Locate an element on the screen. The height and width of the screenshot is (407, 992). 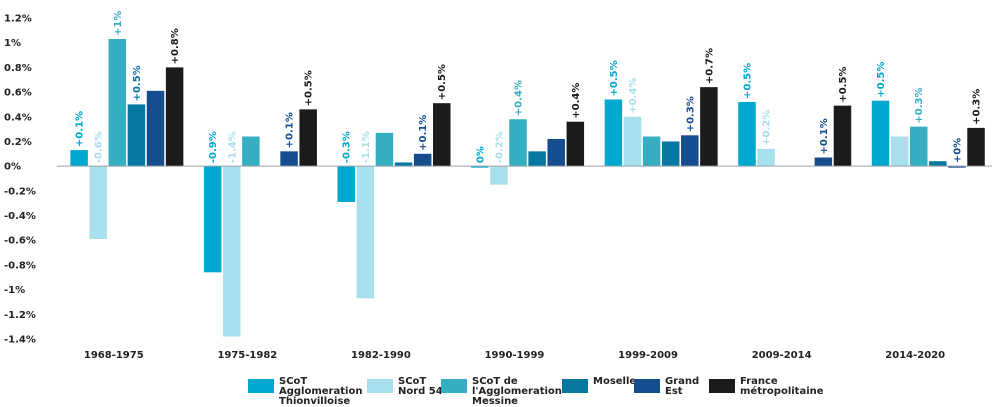
data-label: +1% is located at coordinates (118, 23).